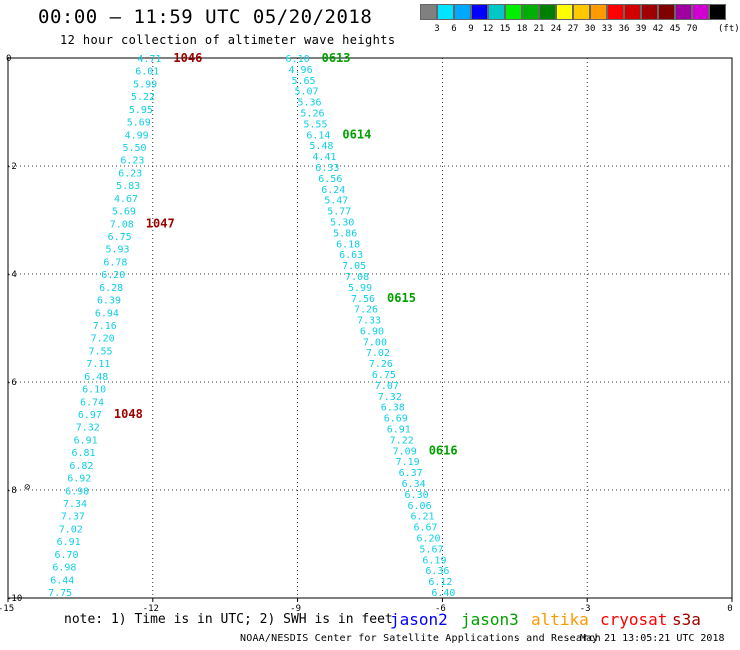 Image resolution: width=740 pixels, height=650 pixels. I want to click on legend-label: 45, so click(675, 29).